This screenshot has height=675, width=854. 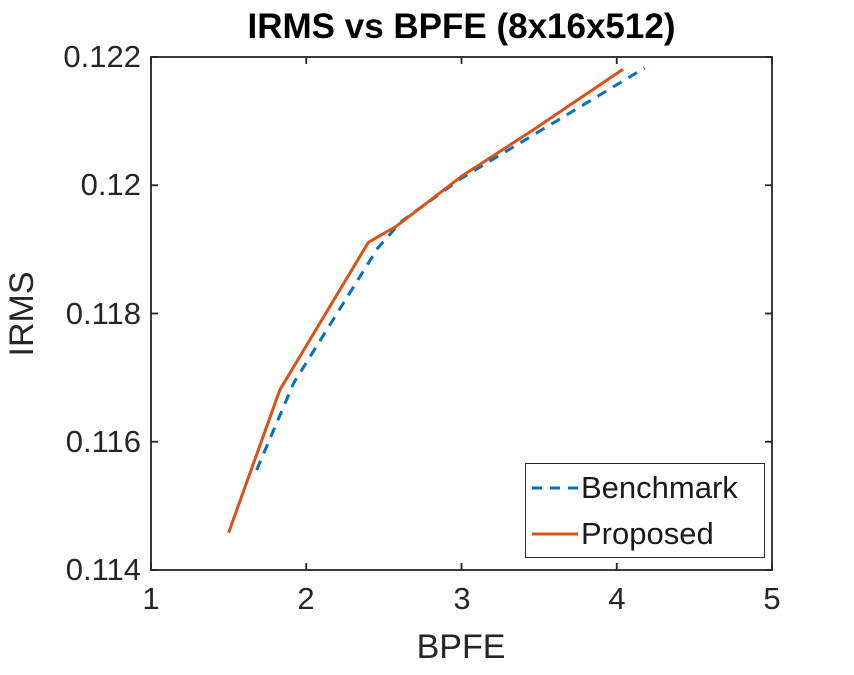 What do you see at coordinates (461, 647) in the screenshot?
I see `x-axis-label: BPFE` at bounding box center [461, 647].